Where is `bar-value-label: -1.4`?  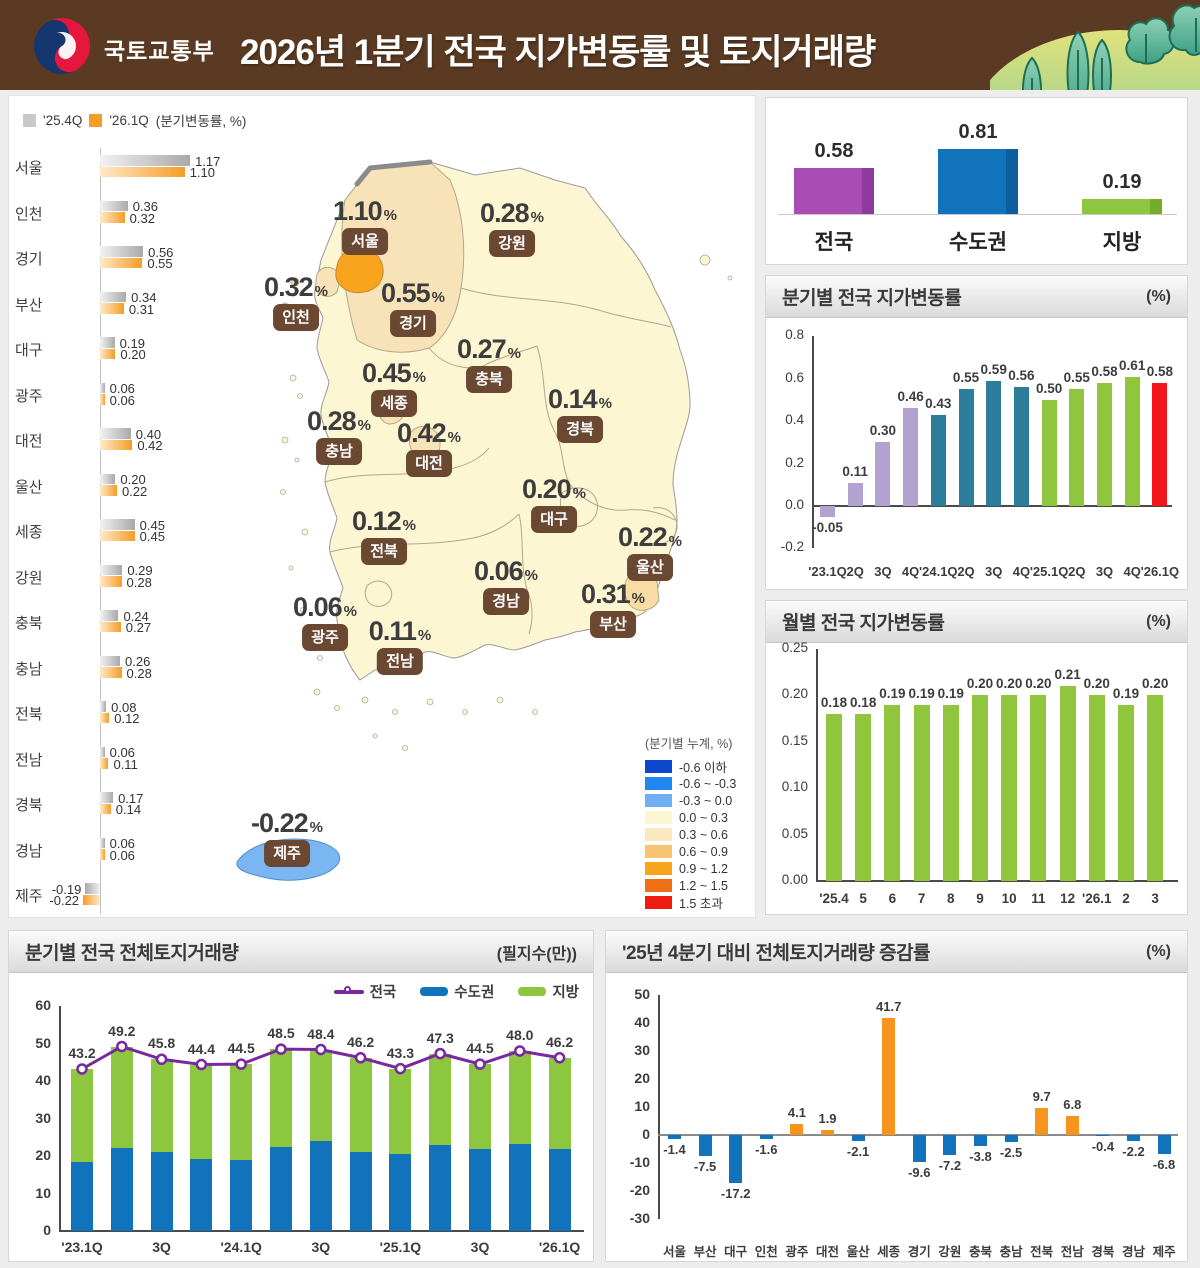 bar-value-label: -1.4 is located at coordinates (674, 1149).